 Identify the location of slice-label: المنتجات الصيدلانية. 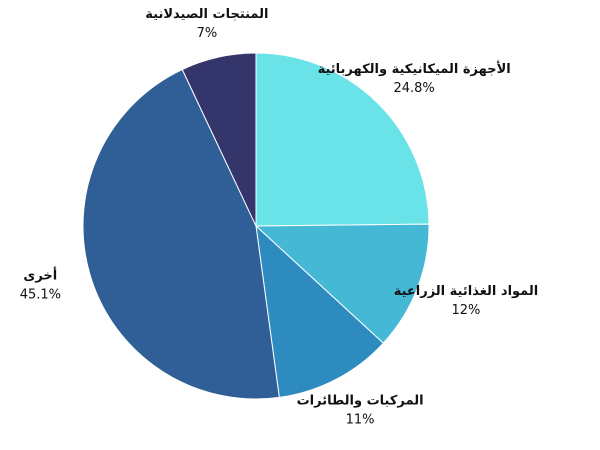
(206, 14).